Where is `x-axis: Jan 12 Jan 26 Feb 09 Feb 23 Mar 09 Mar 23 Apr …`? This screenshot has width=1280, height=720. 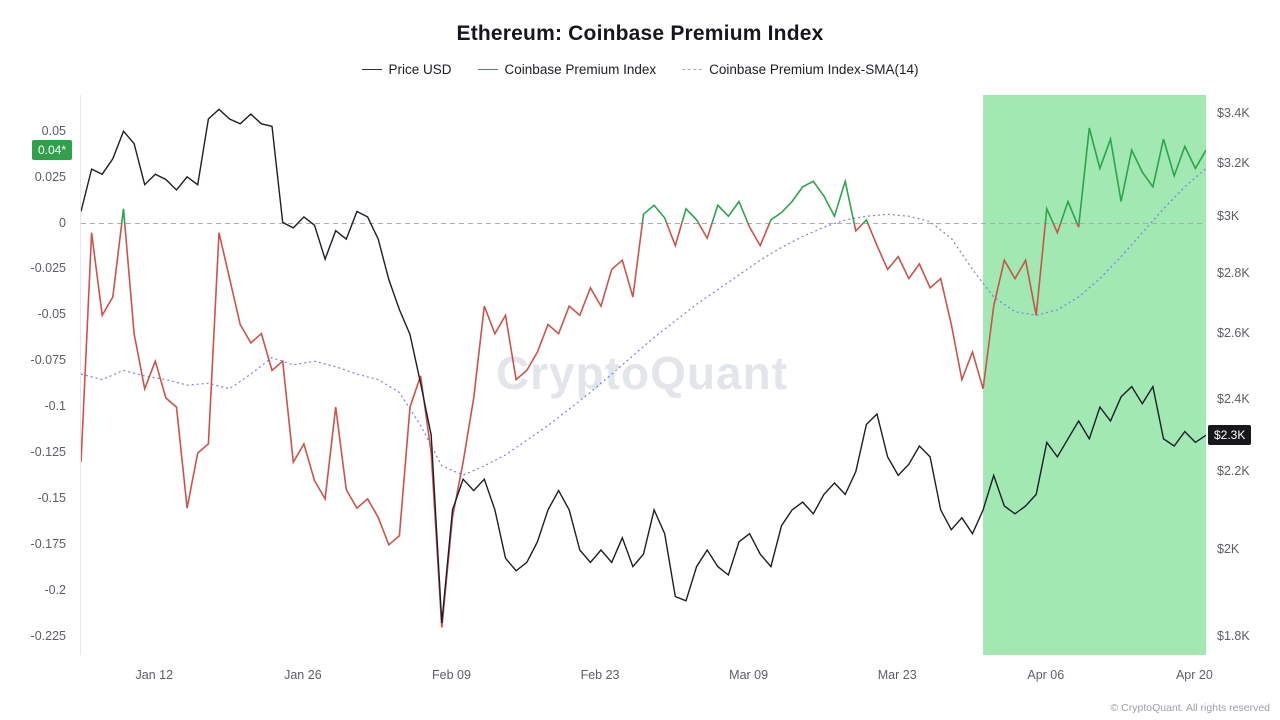 x-axis: Jan 12 Jan 26 Feb 09 Feb 23 Mar 09 Mar 23 Apr … is located at coordinates (646, 671).